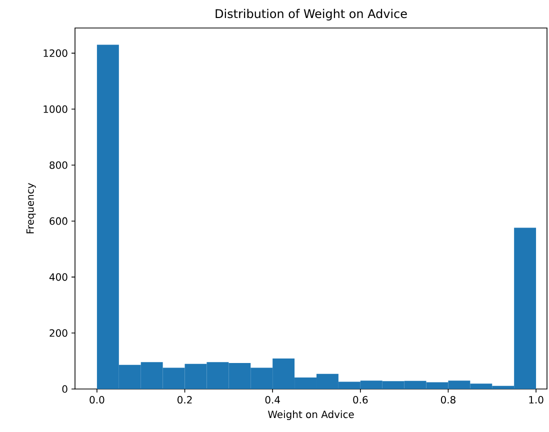 Image resolution: width=549 pixels, height=432 pixels. Describe the element at coordinates (56, 53) in the screenshot. I see `y-tick-label: 1200` at that location.